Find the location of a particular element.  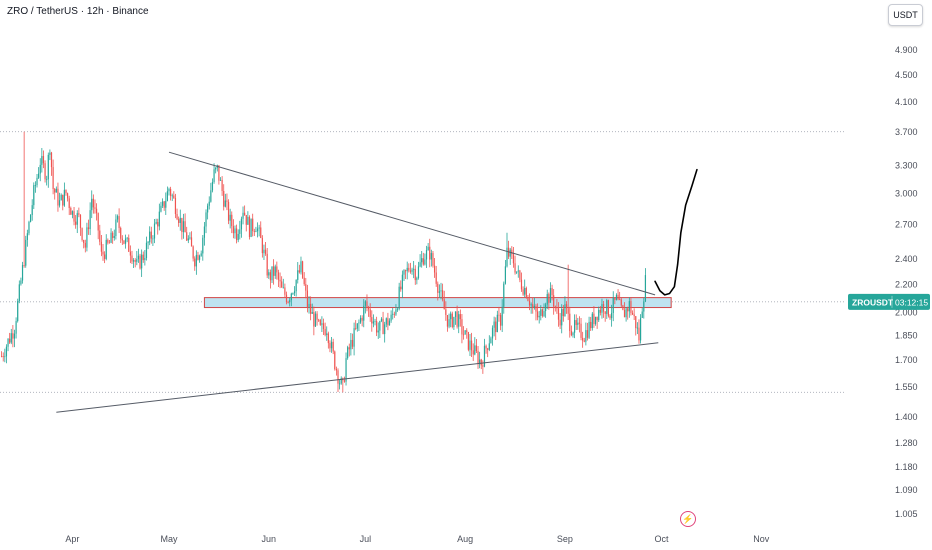

price-tag-symbol: ZROUSDT is located at coordinates (873, 302).